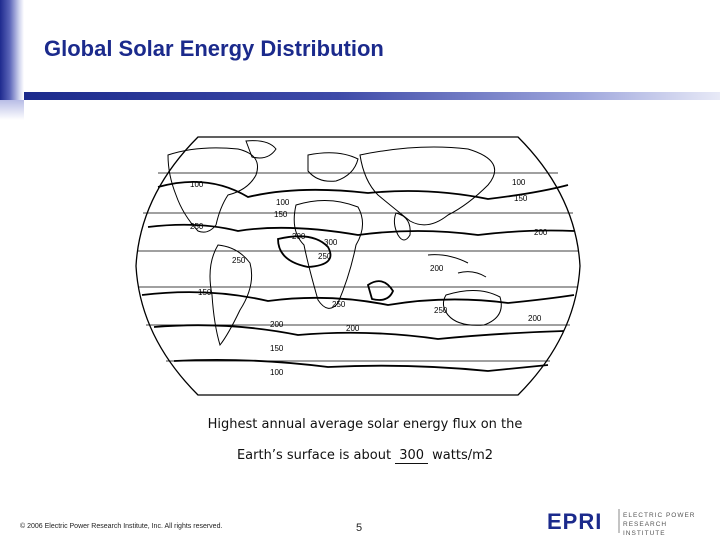 The height and width of the screenshot is (540, 720). I want to click on africa-shape, so click(328, 254).